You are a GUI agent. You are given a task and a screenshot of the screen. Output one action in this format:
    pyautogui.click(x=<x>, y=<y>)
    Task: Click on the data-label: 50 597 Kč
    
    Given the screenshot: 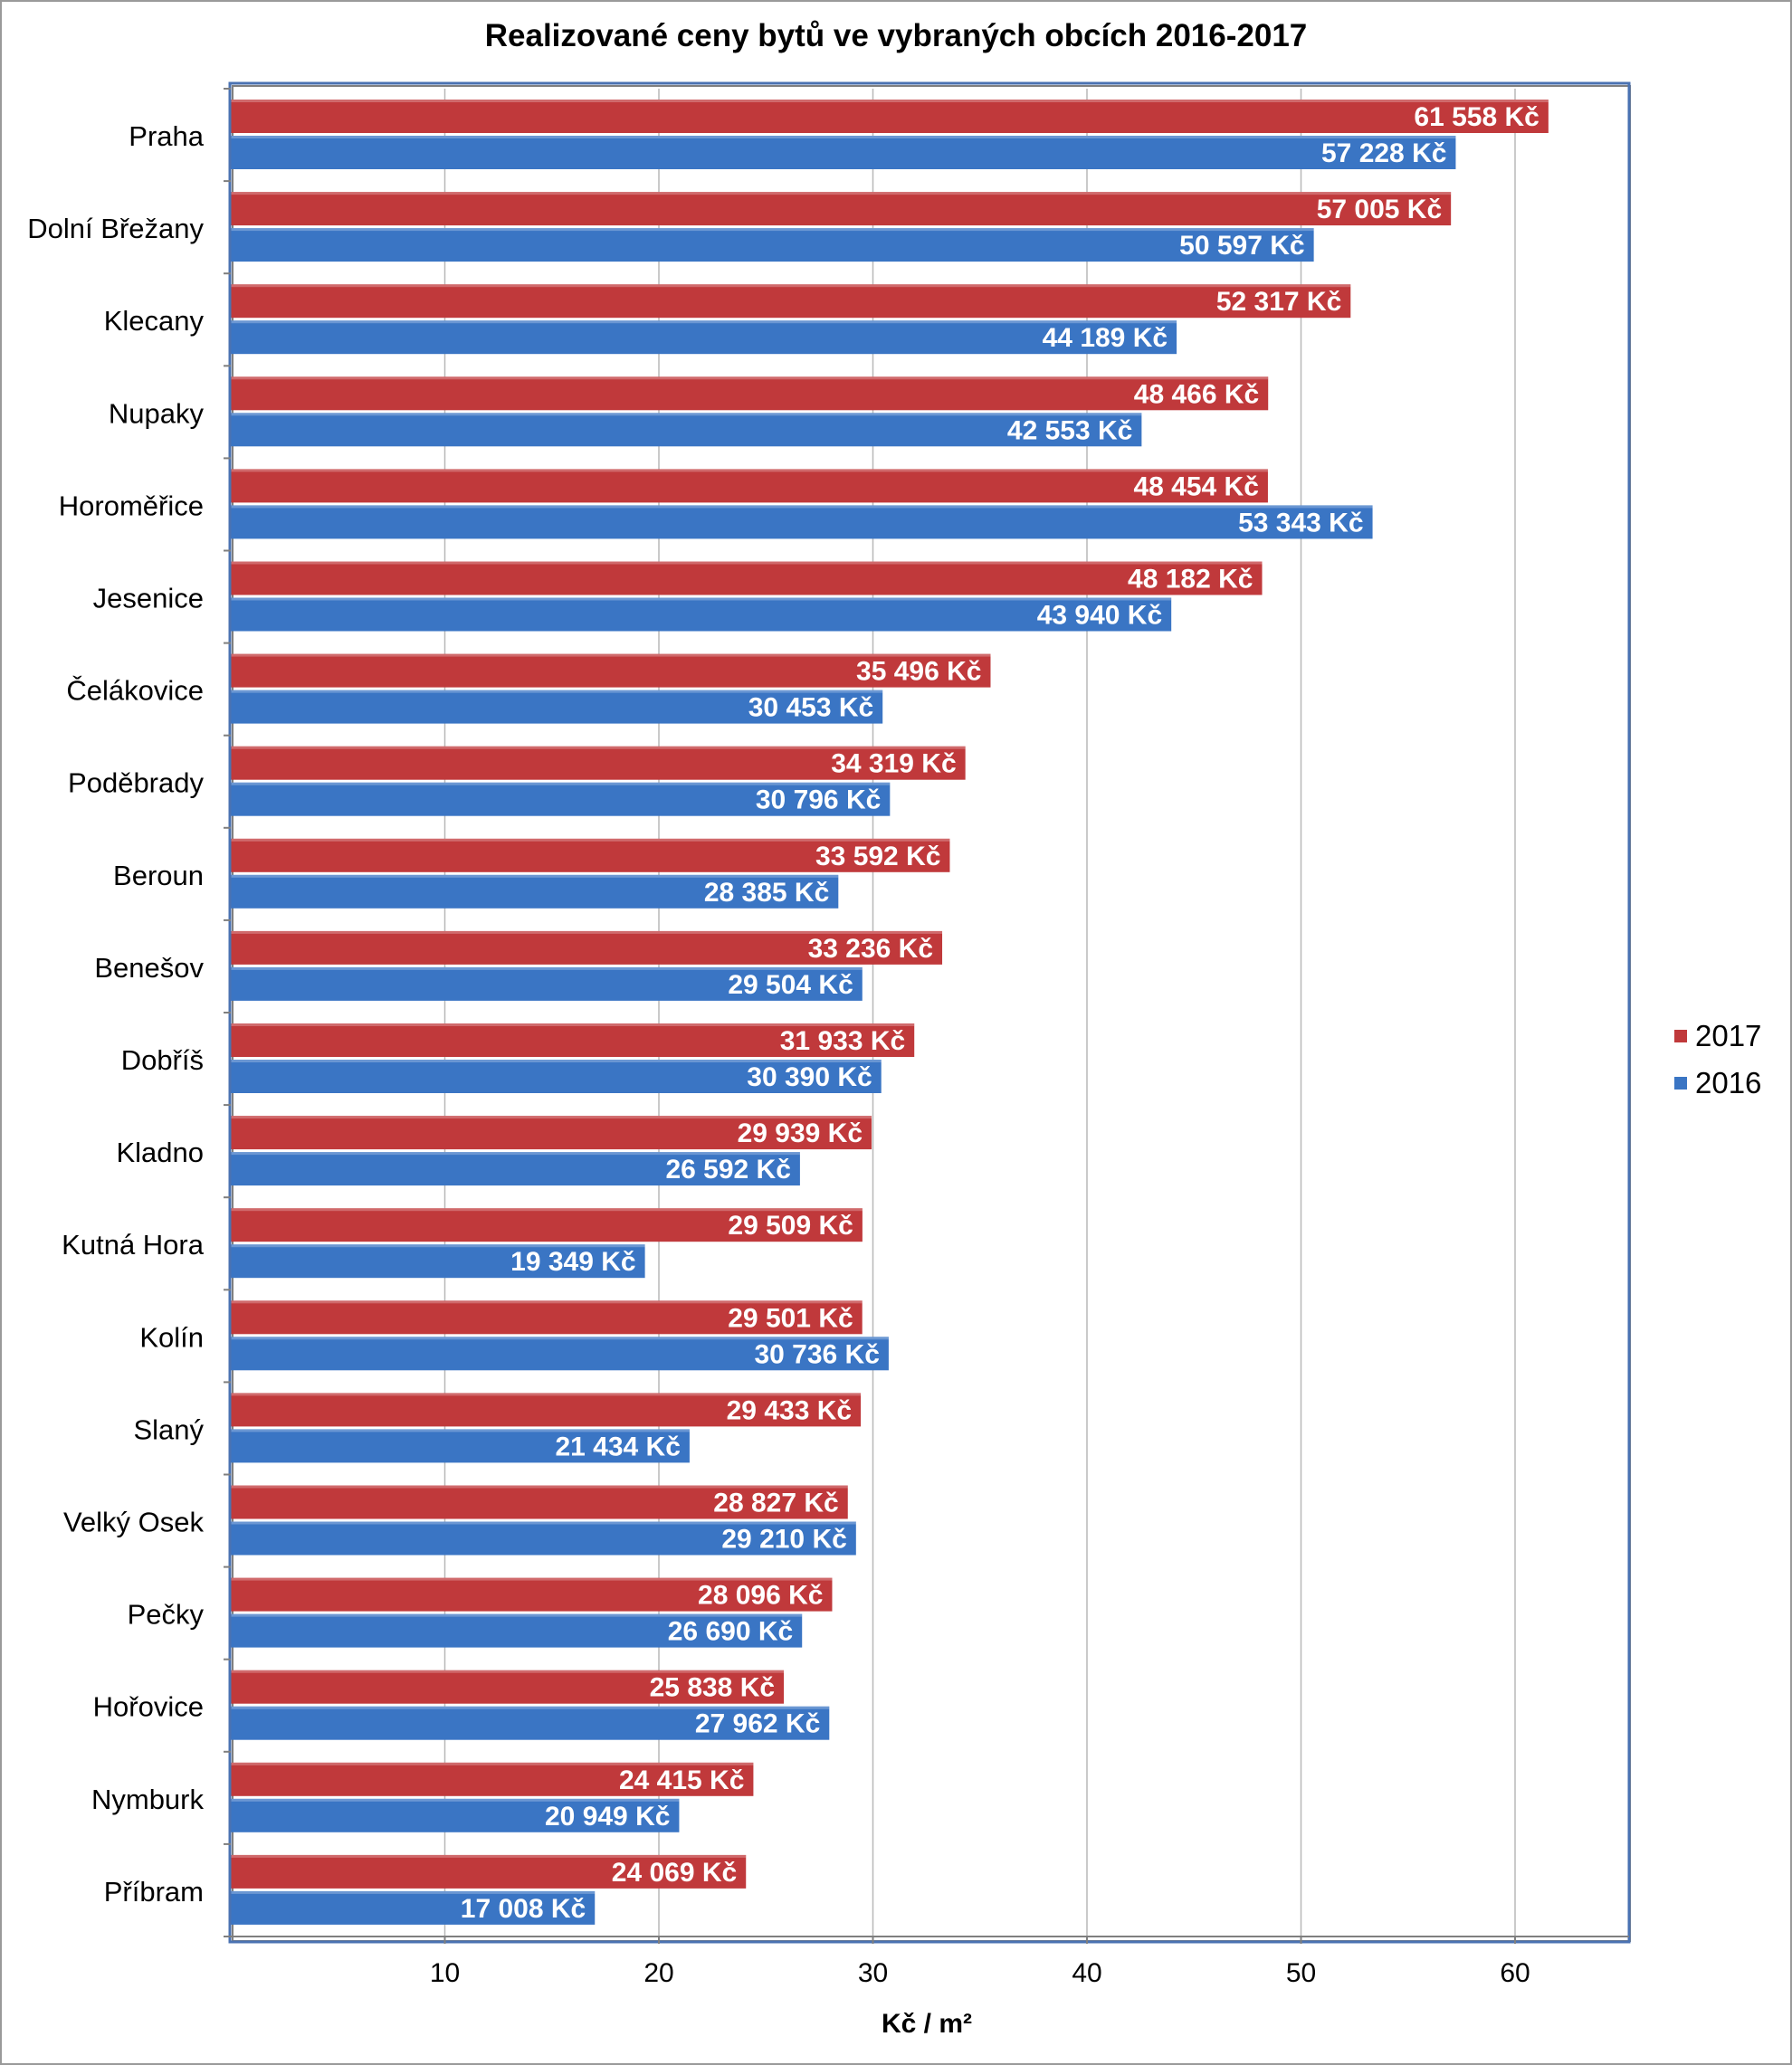 What is the action you would take?
    pyautogui.click(x=1241, y=246)
    